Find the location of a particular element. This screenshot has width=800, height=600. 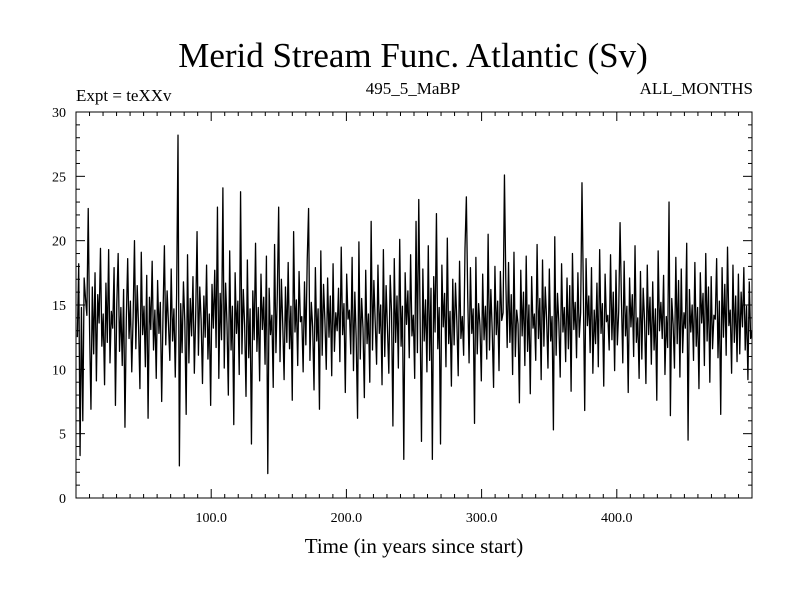

y-tick-label: 25 is located at coordinates (59, 177).